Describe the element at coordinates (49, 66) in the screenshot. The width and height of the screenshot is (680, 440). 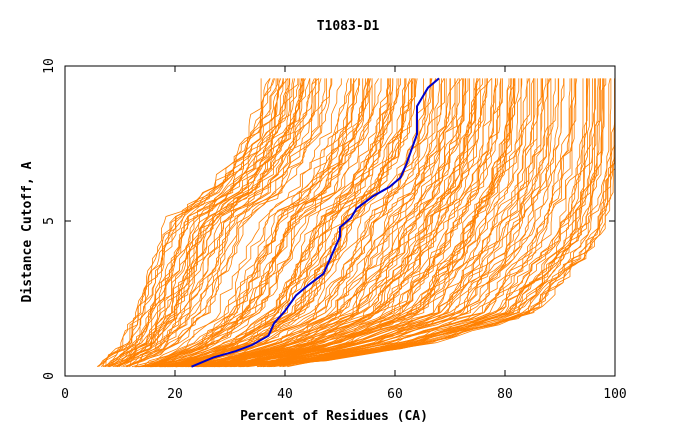
I see `y-tick-label: 10` at that location.